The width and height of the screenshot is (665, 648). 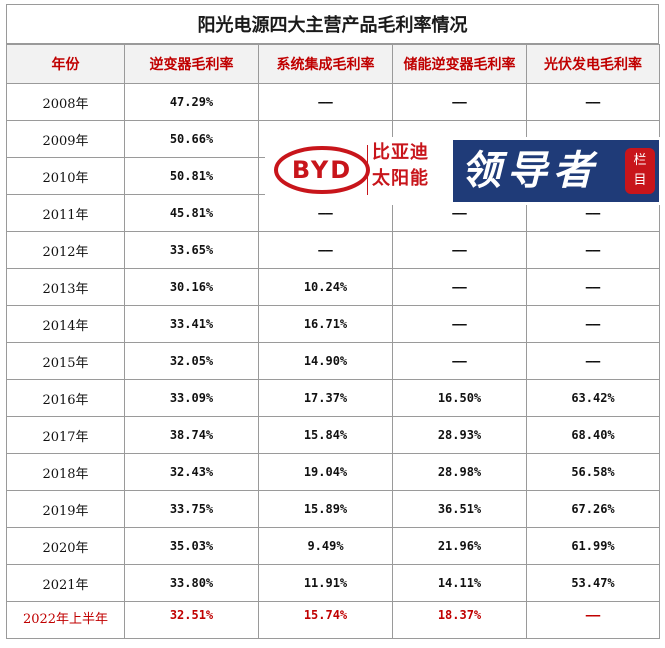 I want to click on byd-logo-icon: BYD, so click(x=322, y=170).